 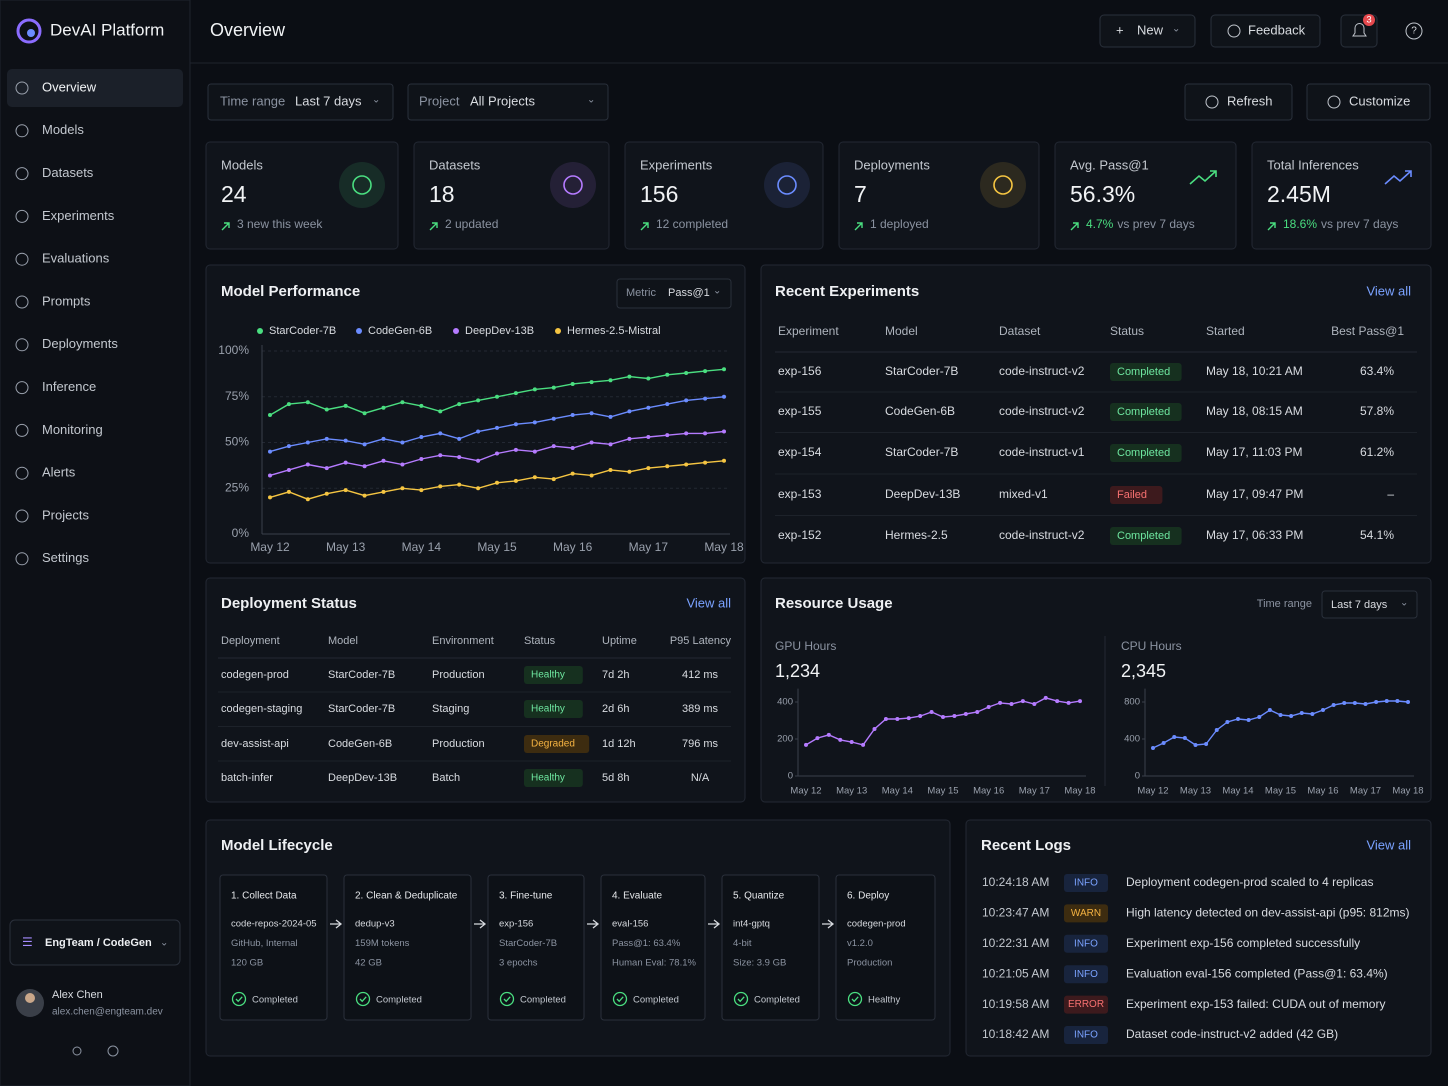 What do you see at coordinates (1254, 494) in the screenshot?
I see `table-cell: May 17, 09:47 PM` at bounding box center [1254, 494].